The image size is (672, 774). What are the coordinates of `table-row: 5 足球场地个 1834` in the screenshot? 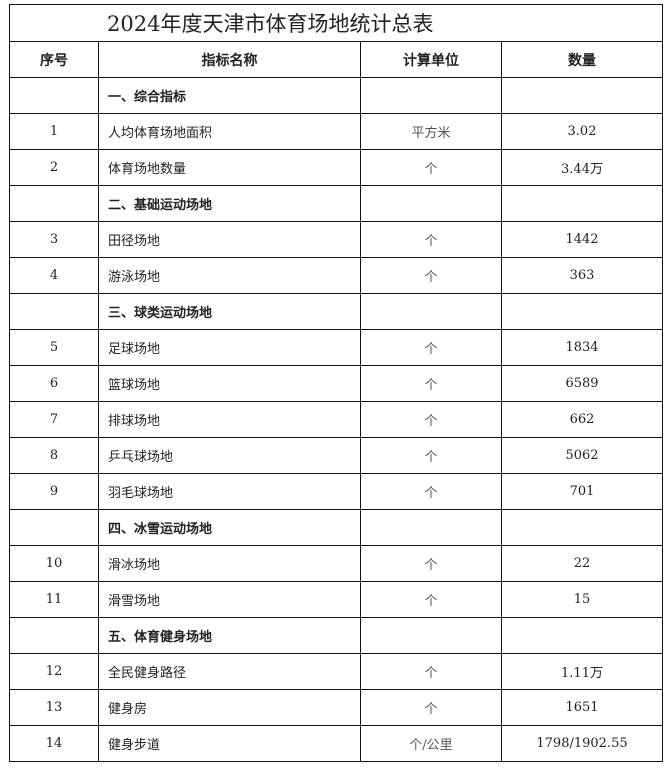 It's located at (336, 347).